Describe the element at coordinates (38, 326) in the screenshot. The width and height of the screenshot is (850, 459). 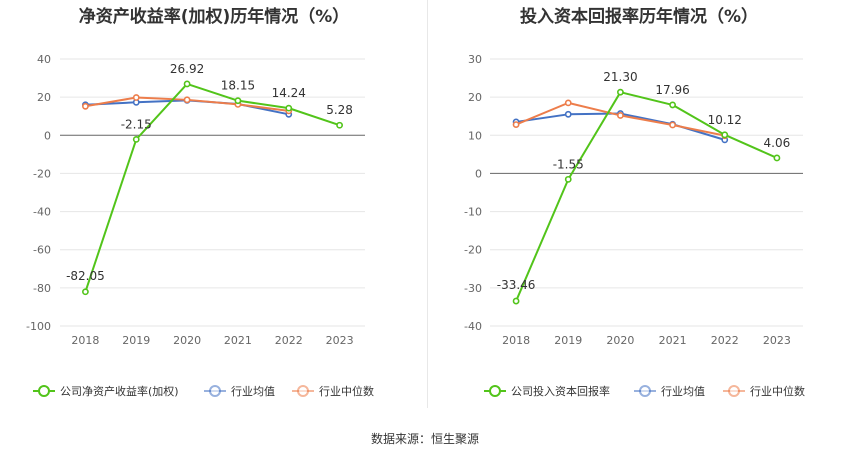
I see `y-tick-label: -100` at that location.